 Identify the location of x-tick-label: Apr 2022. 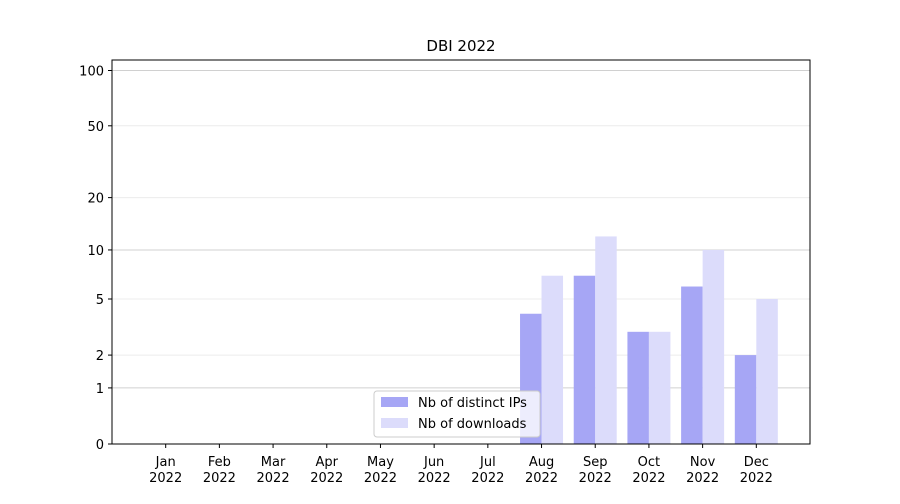
(326, 470).